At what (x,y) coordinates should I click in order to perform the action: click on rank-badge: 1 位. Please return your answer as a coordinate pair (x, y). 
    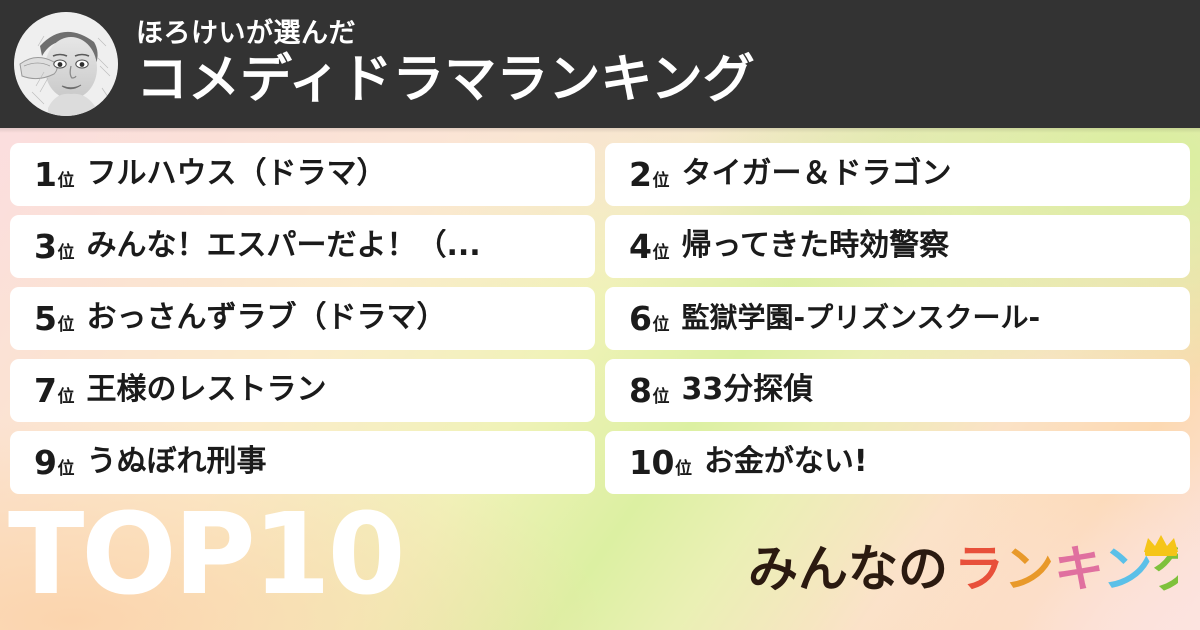
    Looking at the image, I should click on (54, 174).